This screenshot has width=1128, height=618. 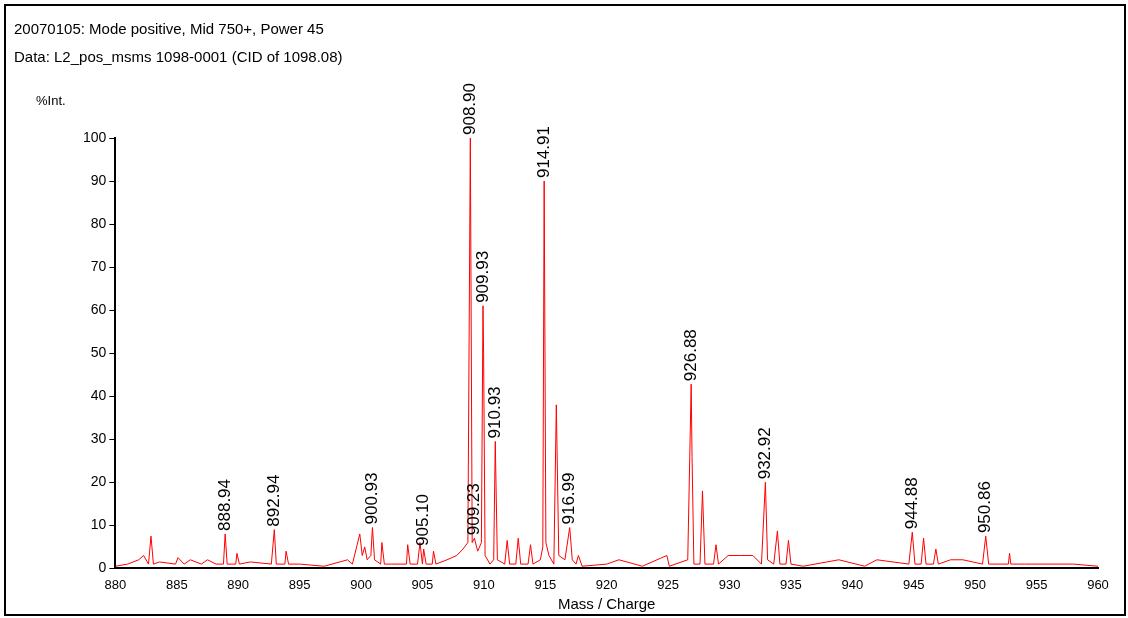 I want to click on annotation: 950.86, so click(x=985, y=507).